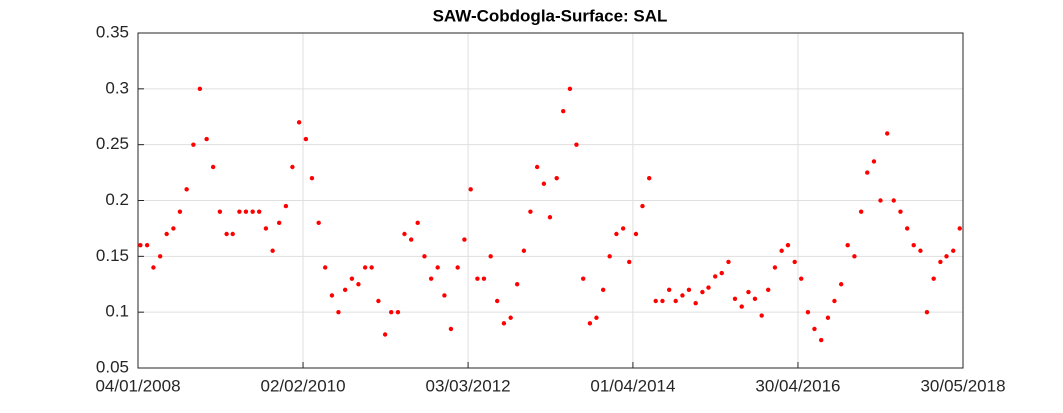 This screenshot has height=413, width=1063. What do you see at coordinates (632, 385) in the screenshot?
I see `x-tick-label: 01/04/2014` at bounding box center [632, 385].